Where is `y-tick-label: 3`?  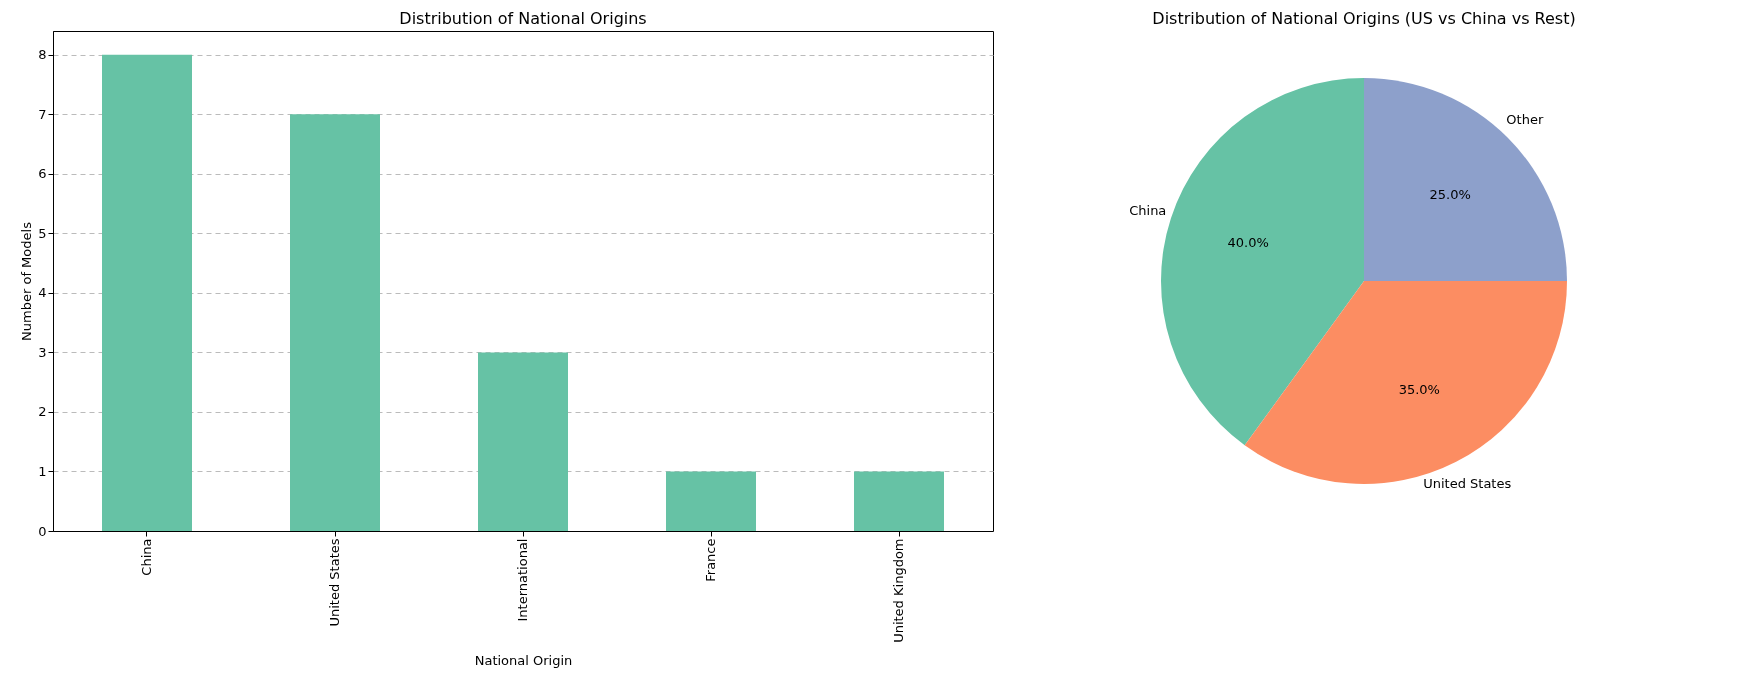
y-tick-label: 3 is located at coordinates (42, 352).